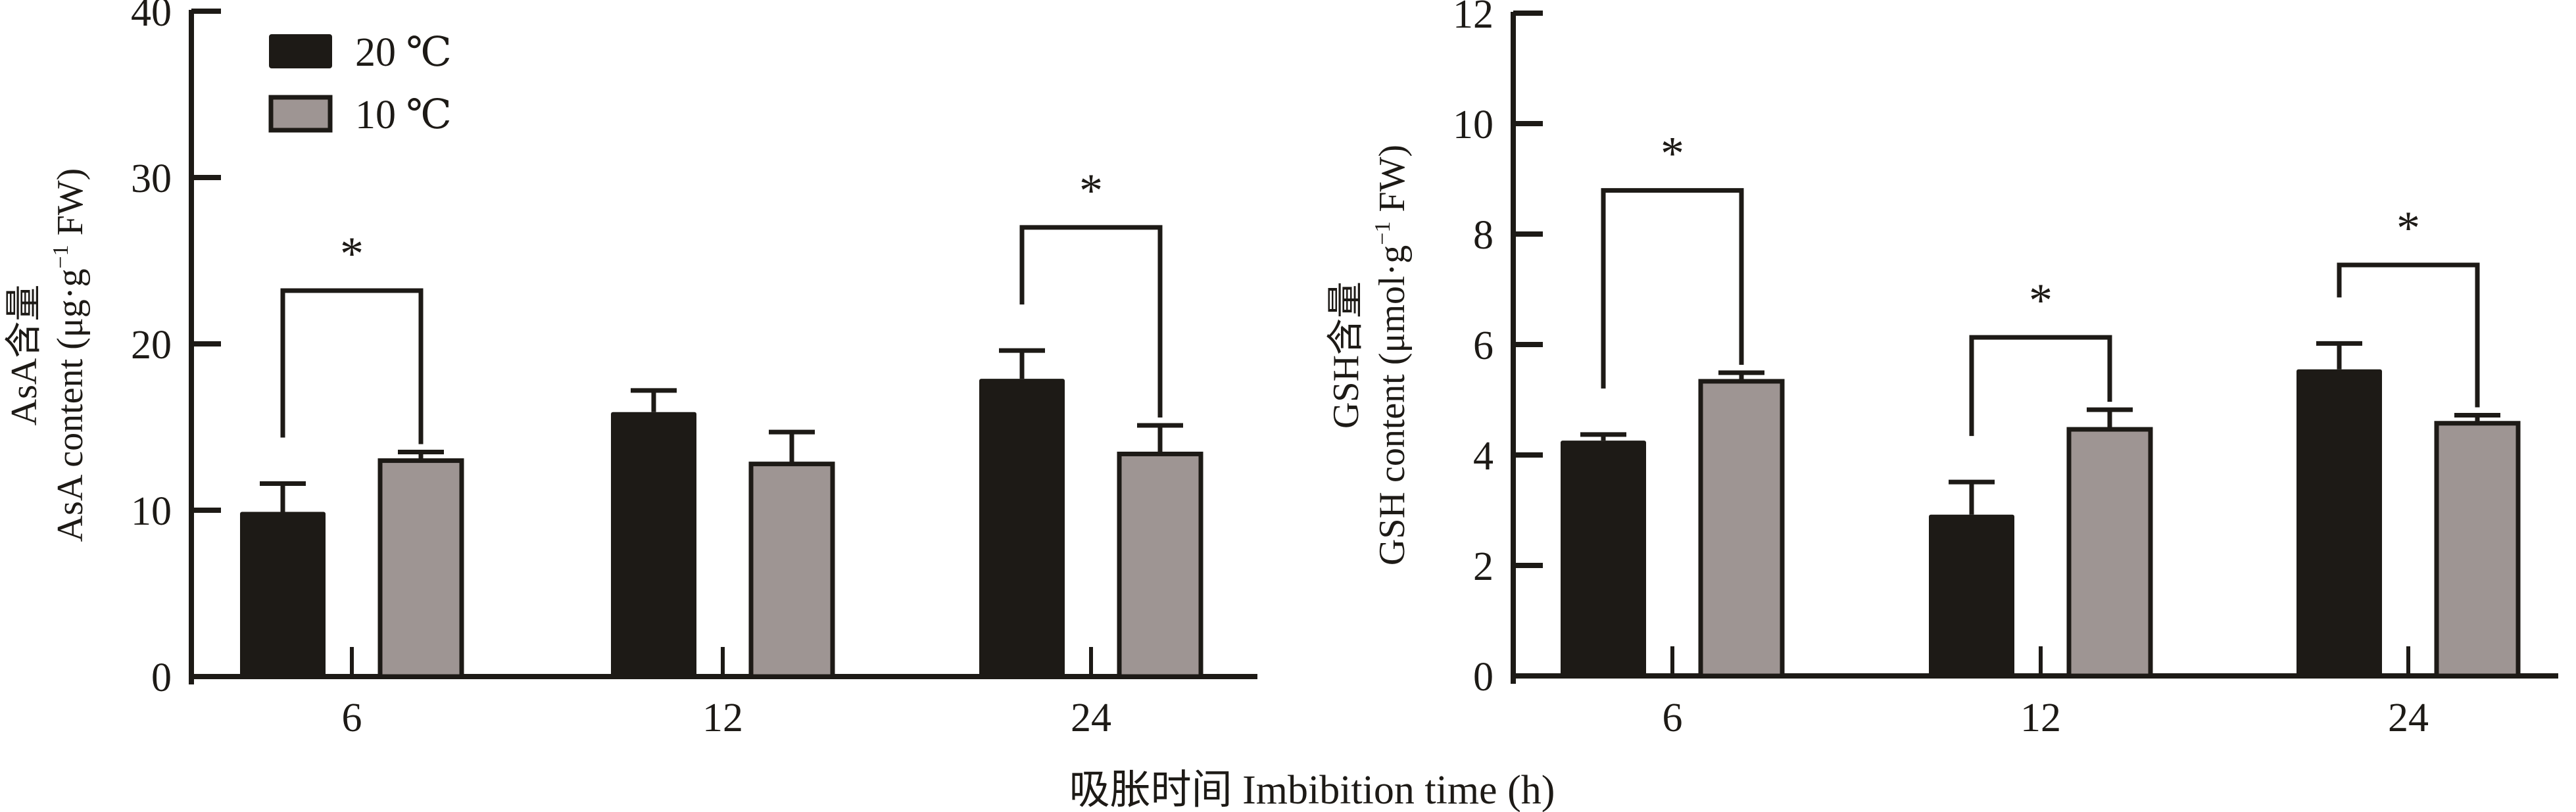 The height and width of the screenshot is (812, 2576). What do you see at coordinates (1473, 18) in the screenshot?
I see `gsh-y-tick-label: 12` at bounding box center [1473, 18].